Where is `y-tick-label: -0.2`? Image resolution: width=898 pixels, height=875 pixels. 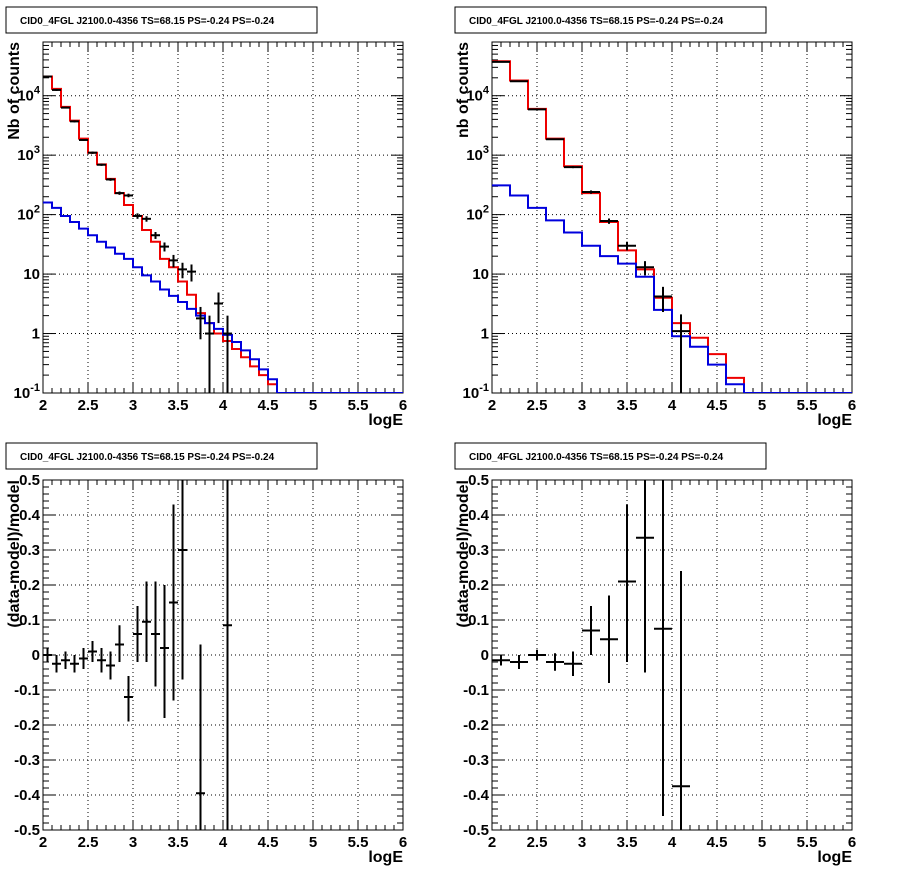 y-tick-label: -0.2 is located at coordinates (476, 725).